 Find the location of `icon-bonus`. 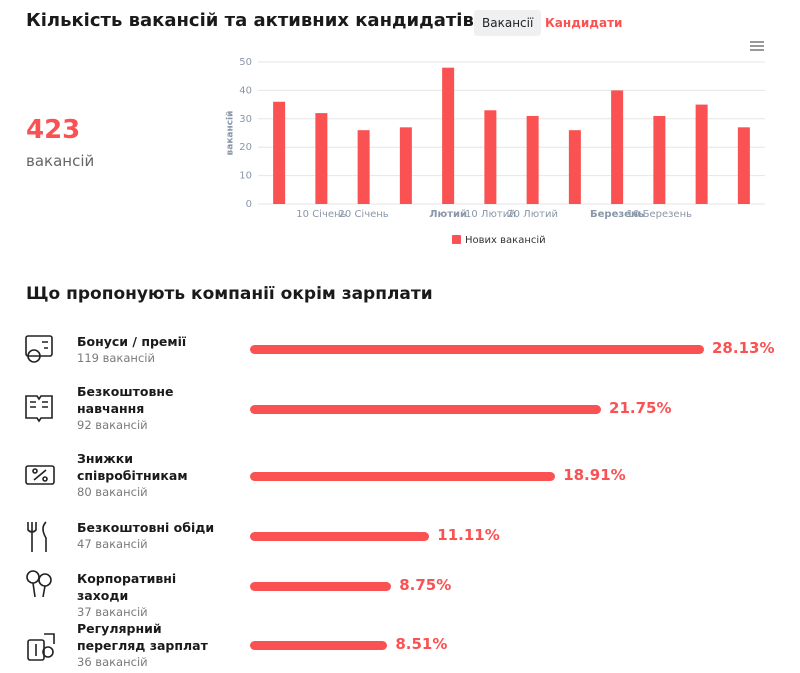

icon-bonus is located at coordinates (39, 349).